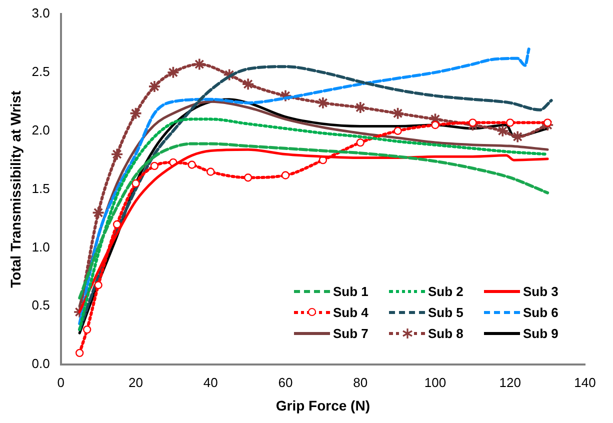  What do you see at coordinates (446, 312) in the screenshot?
I see `legend-label: Sub 5` at bounding box center [446, 312].